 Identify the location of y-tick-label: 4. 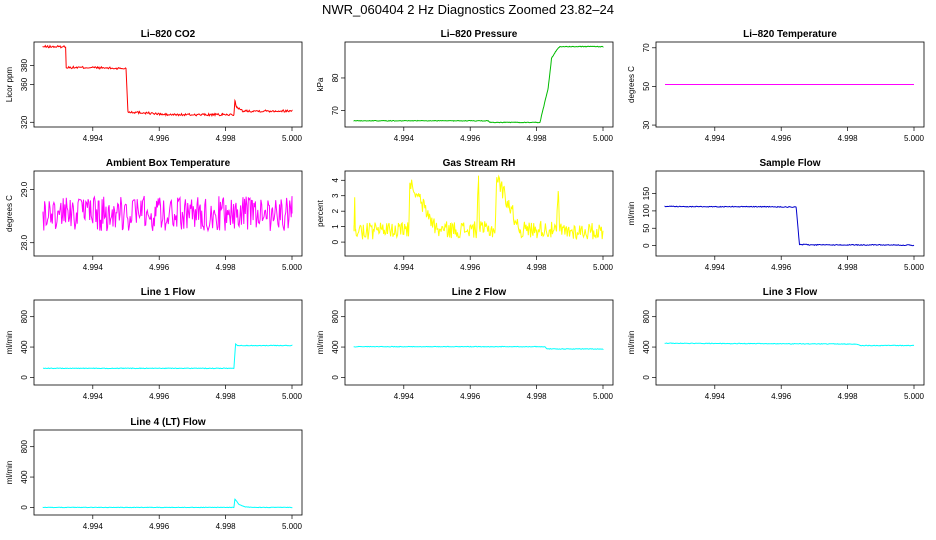
(335, 179).